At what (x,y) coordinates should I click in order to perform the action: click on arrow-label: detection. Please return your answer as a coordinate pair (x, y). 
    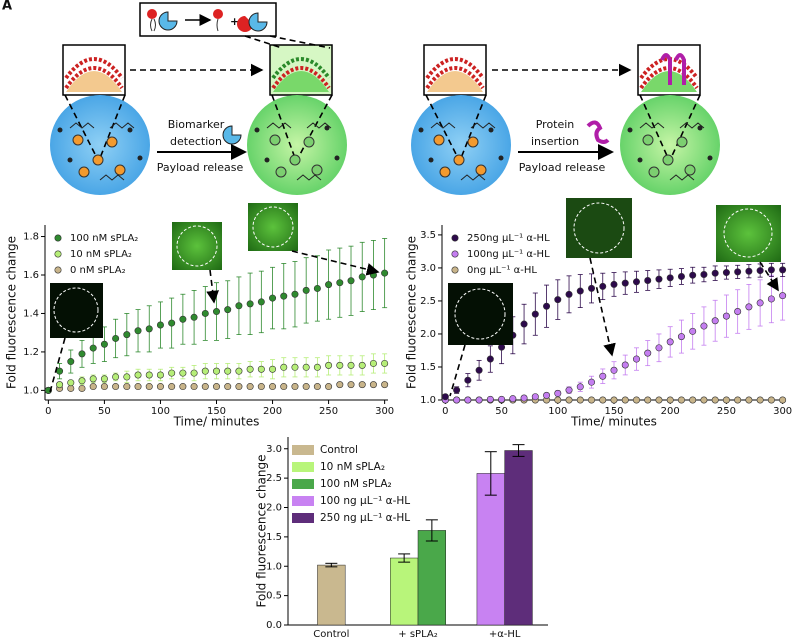
    Looking at the image, I should click on (196, 141).